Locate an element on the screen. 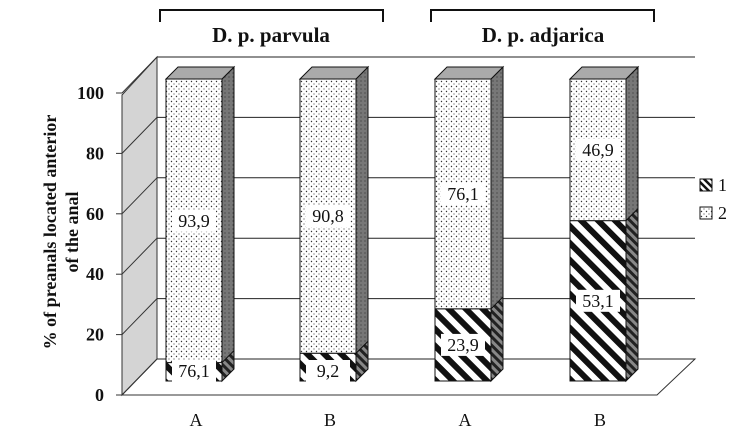  data-label: 23,9 is located at coordinates (463, 345).